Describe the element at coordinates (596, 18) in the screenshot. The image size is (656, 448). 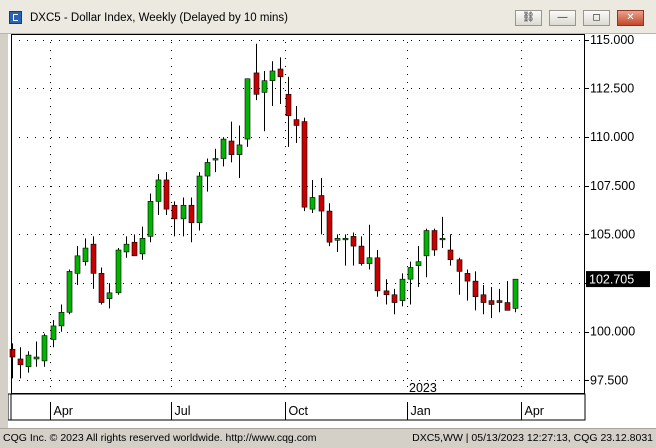
I see `restore-button: ◻` at that location.